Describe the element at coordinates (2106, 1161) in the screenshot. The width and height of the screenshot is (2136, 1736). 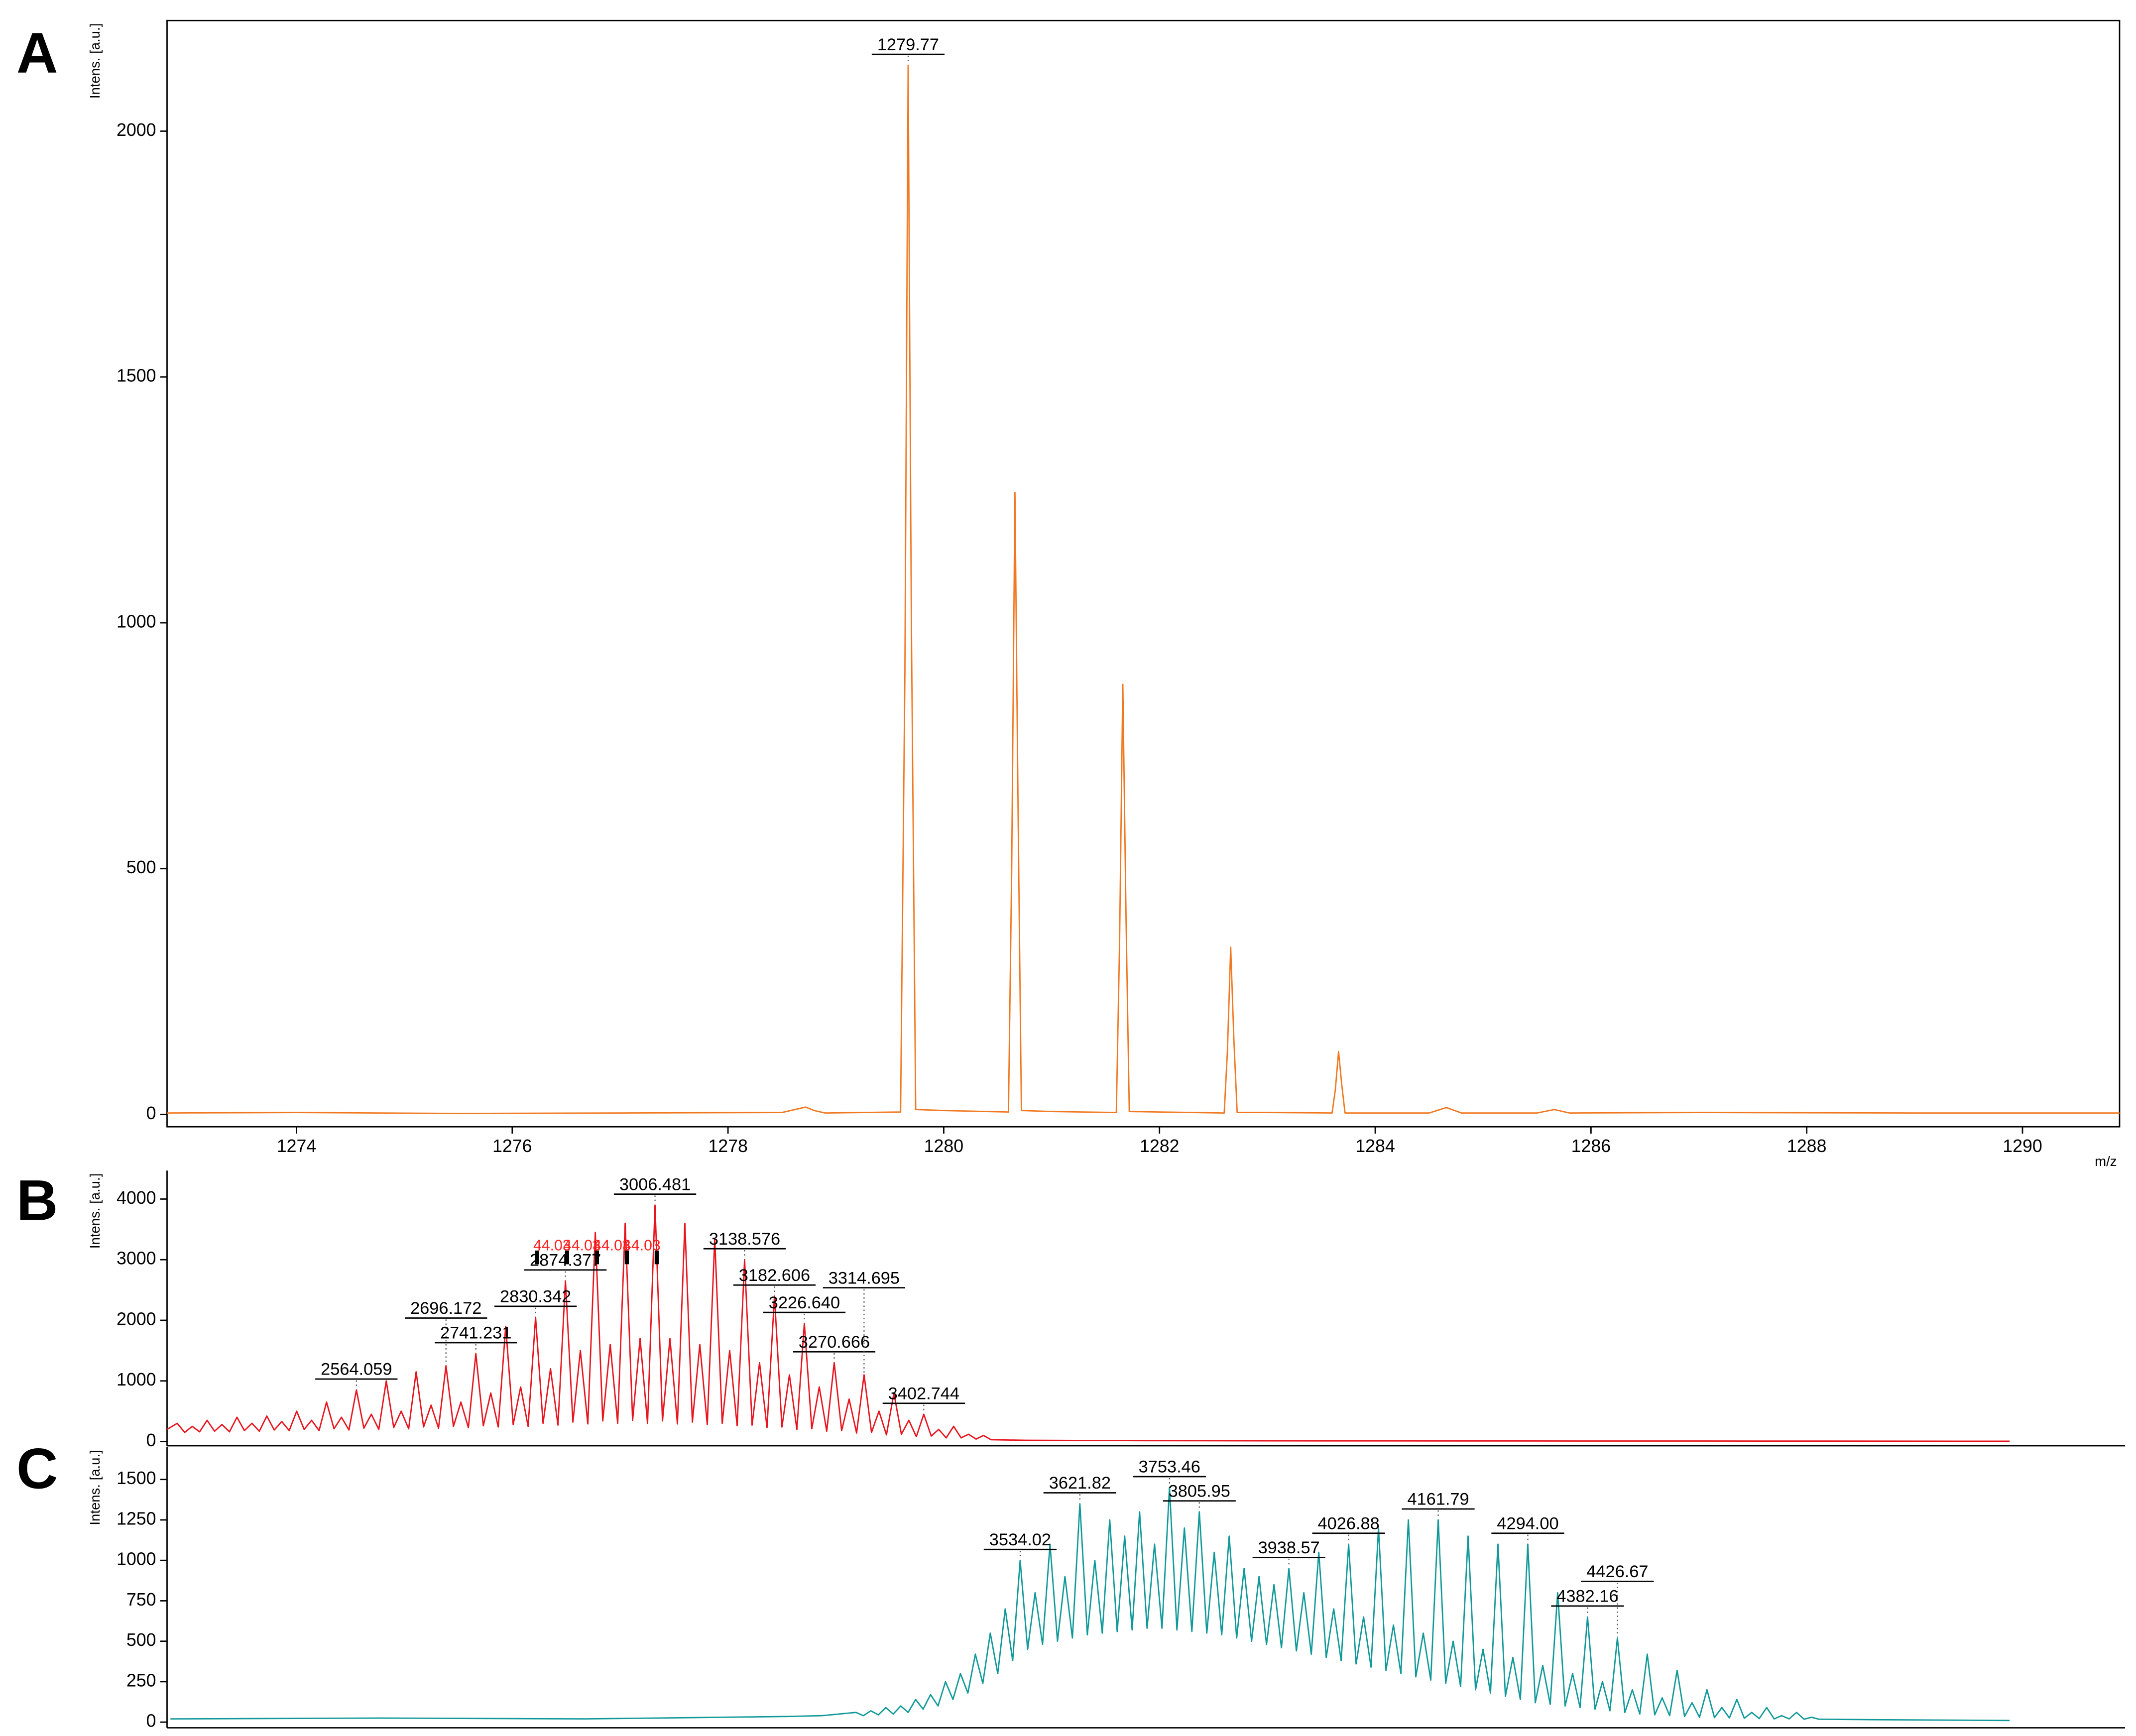
I see `x-axis-label: m/z` at that location.